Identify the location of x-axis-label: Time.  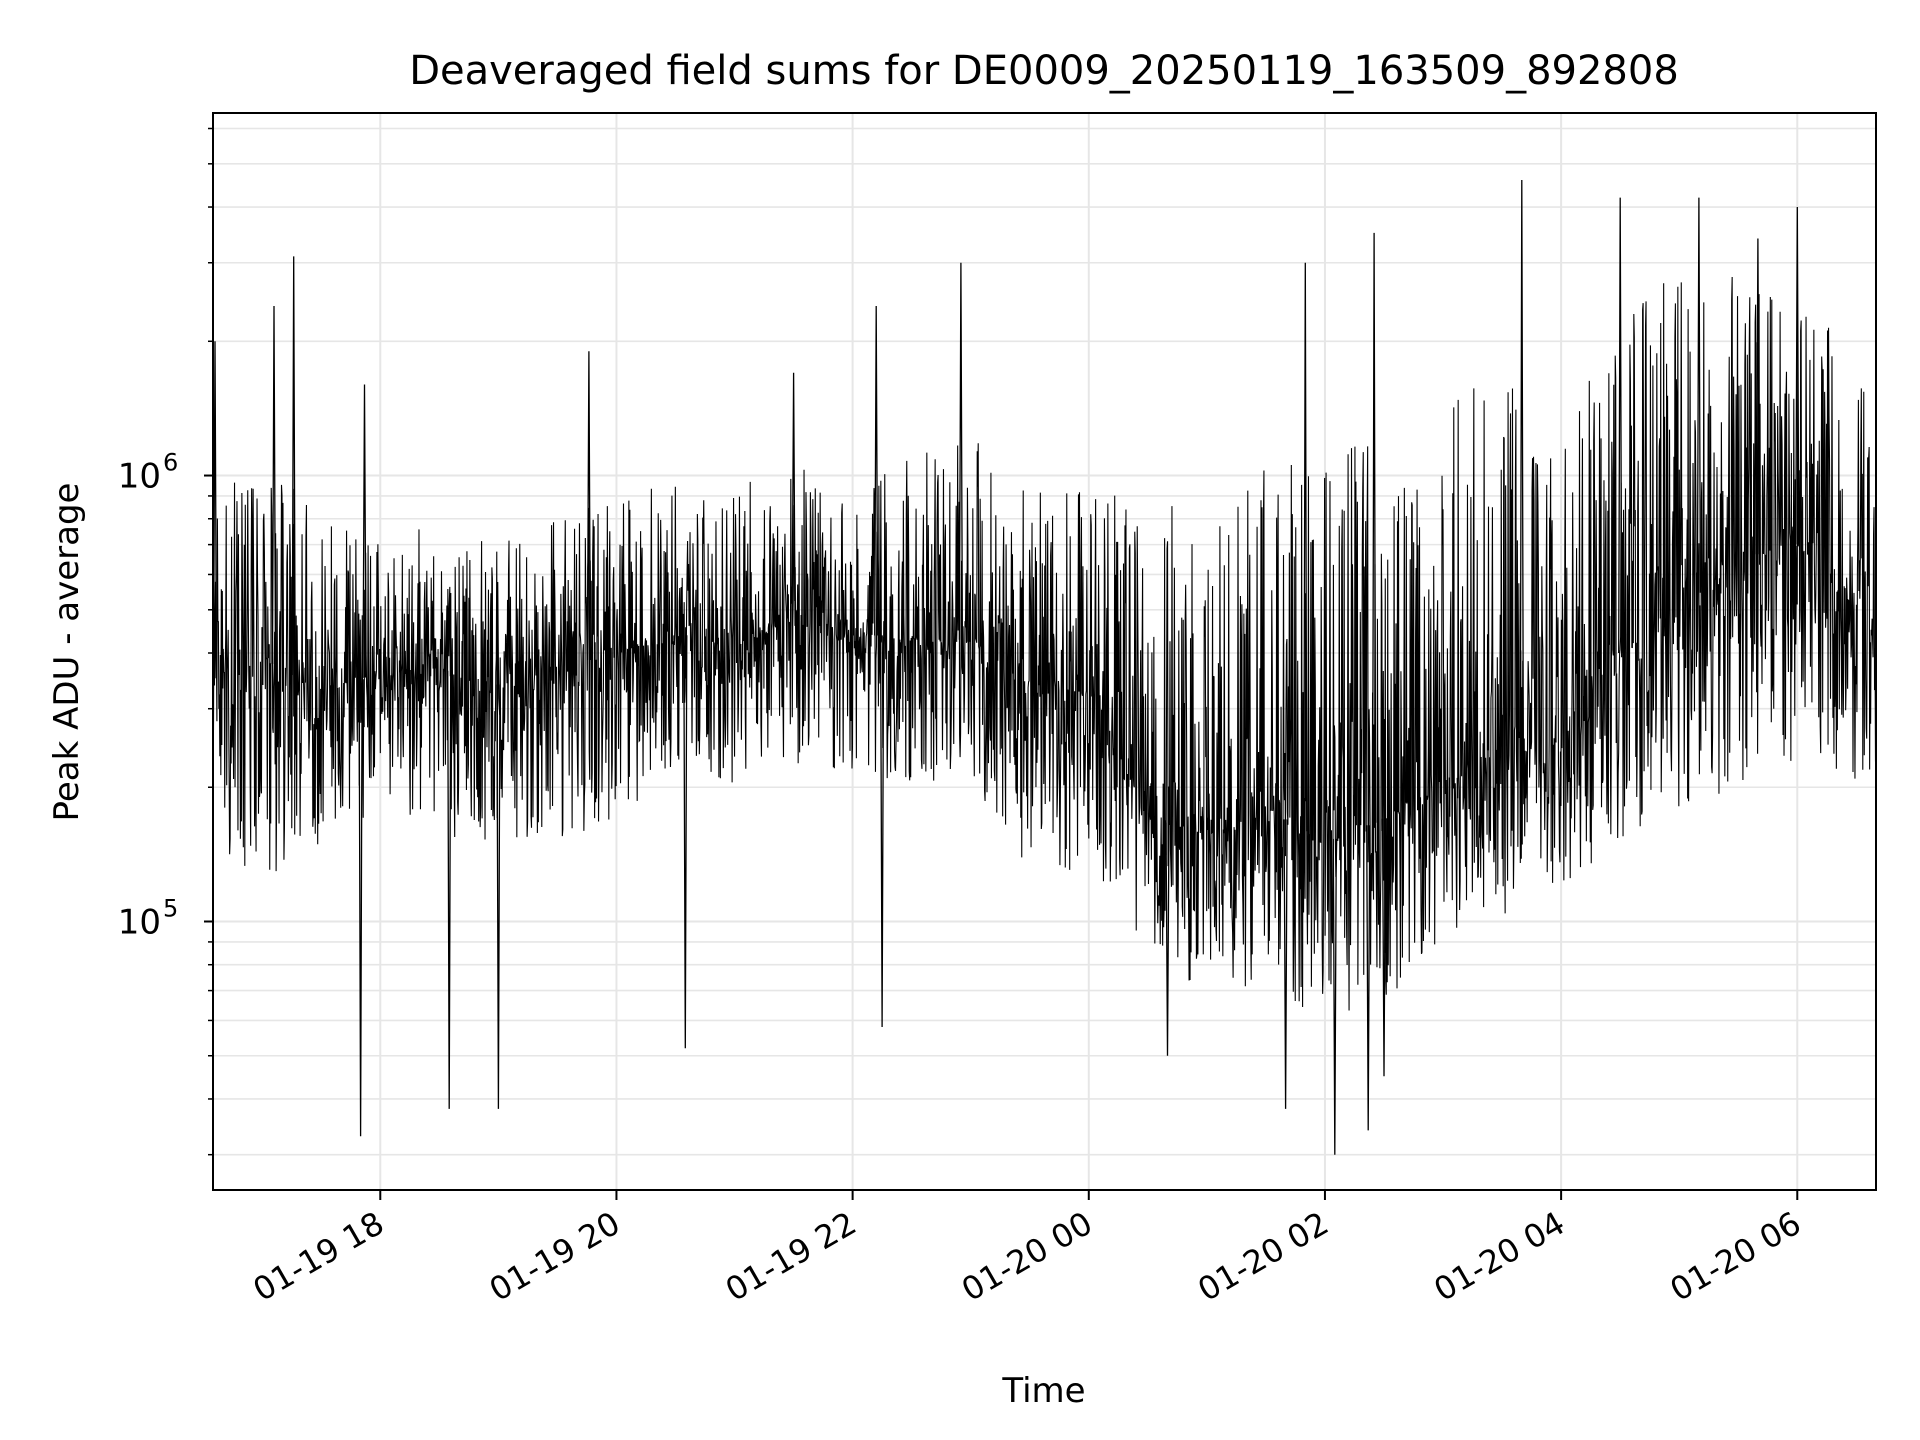
(1043, 1391).